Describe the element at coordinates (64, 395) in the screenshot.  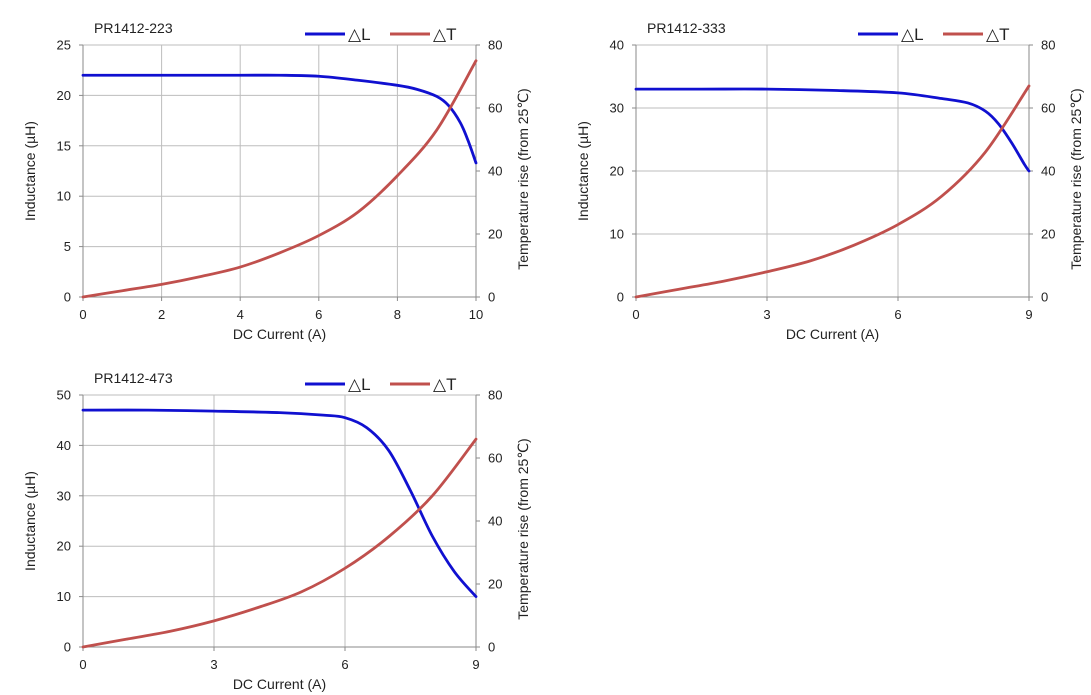
I see `left-y-tick-label: 50` at that location.